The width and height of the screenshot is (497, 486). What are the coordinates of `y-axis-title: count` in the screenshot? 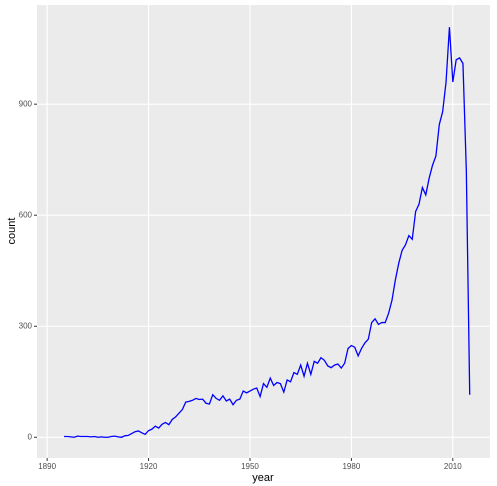 It's located at (12, 231).